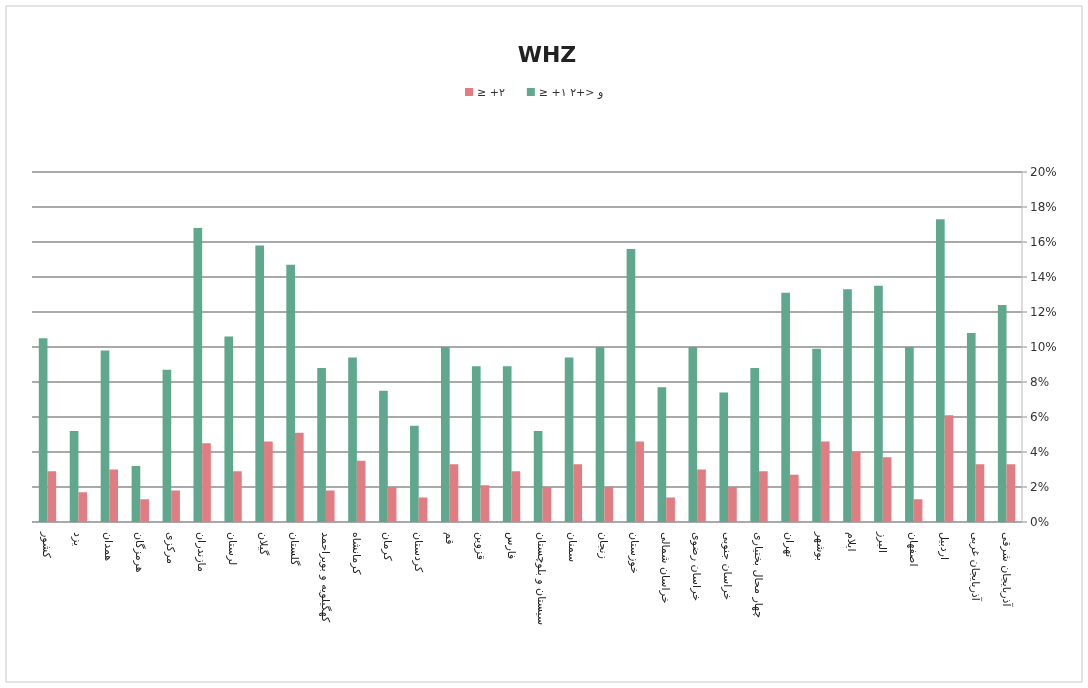 This screenshot has width=1088, height=688. What do you see at coordinates (759, 575) in the screenshot?
I see `x-tick-label: چهار محال بختیاری` at bounding box center [759, 575].